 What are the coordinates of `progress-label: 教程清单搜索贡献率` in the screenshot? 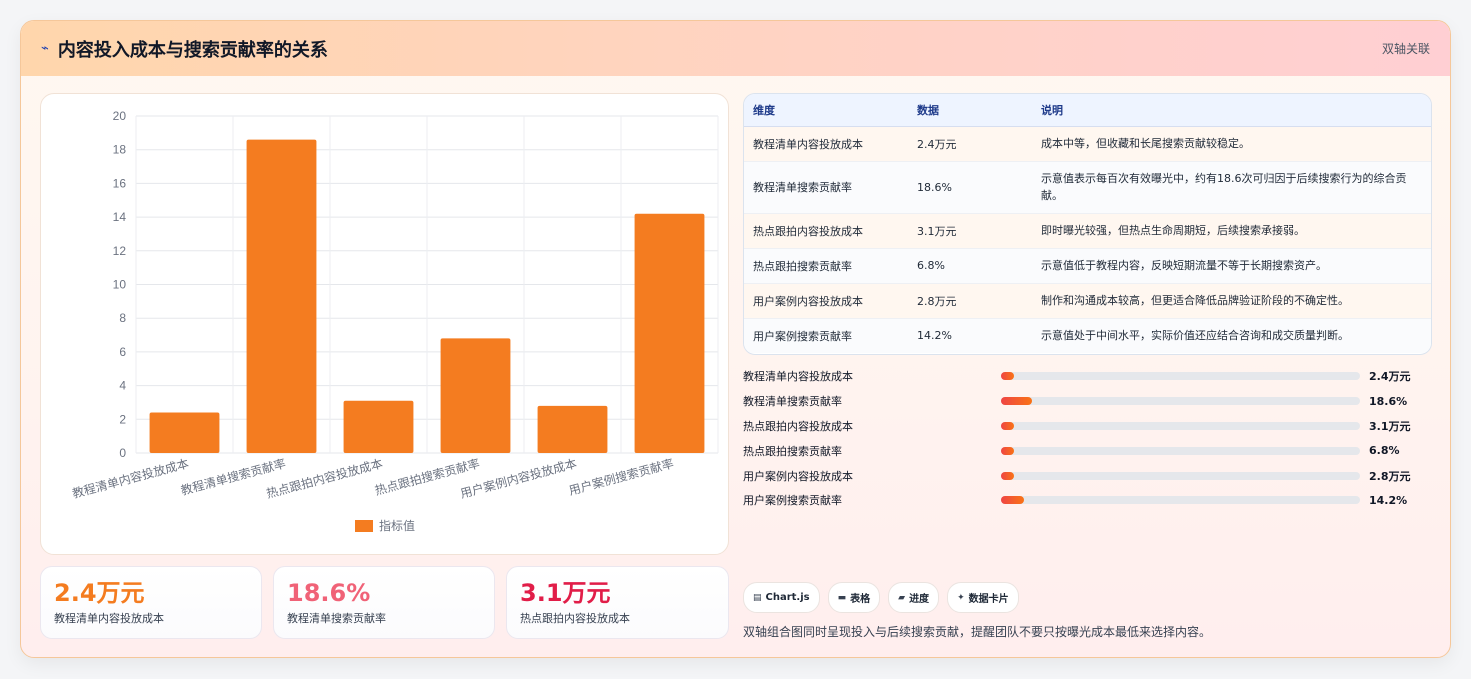 It's located at (792, 402).